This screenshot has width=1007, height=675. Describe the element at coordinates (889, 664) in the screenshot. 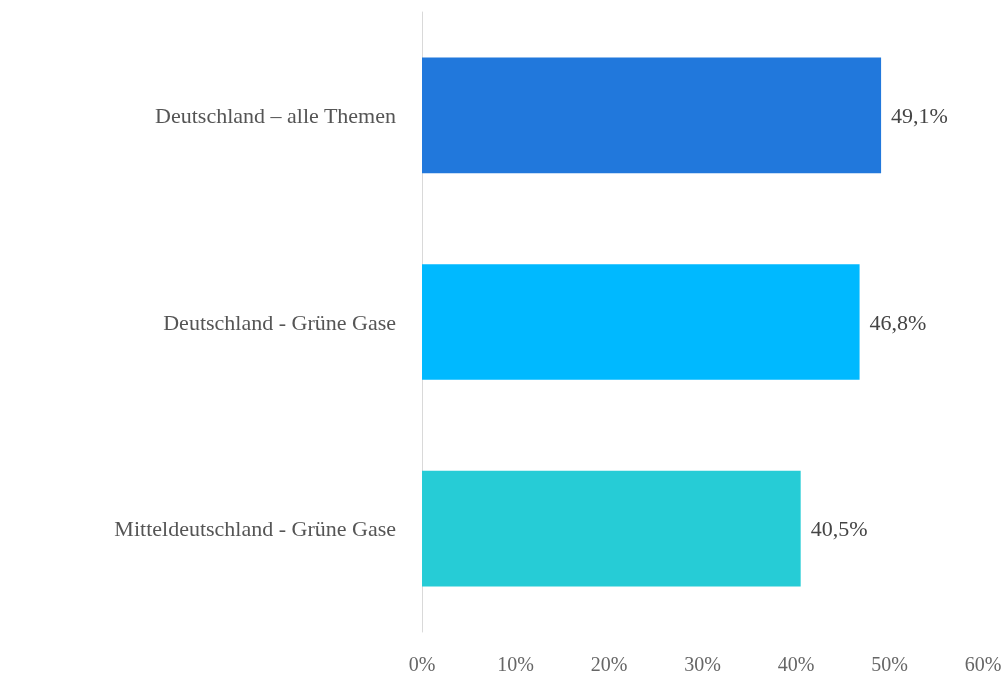

I see `x-tick-label: 50%` at that location.